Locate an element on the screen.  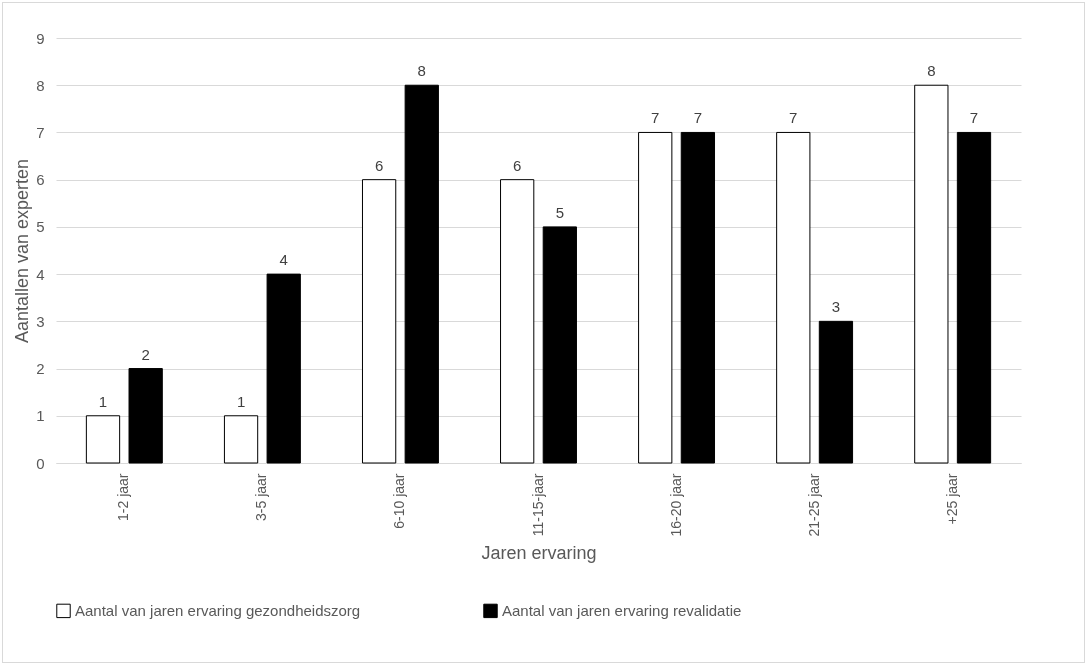
x-tick-label: 6-10 jaar is located at coordinates (399, 501).